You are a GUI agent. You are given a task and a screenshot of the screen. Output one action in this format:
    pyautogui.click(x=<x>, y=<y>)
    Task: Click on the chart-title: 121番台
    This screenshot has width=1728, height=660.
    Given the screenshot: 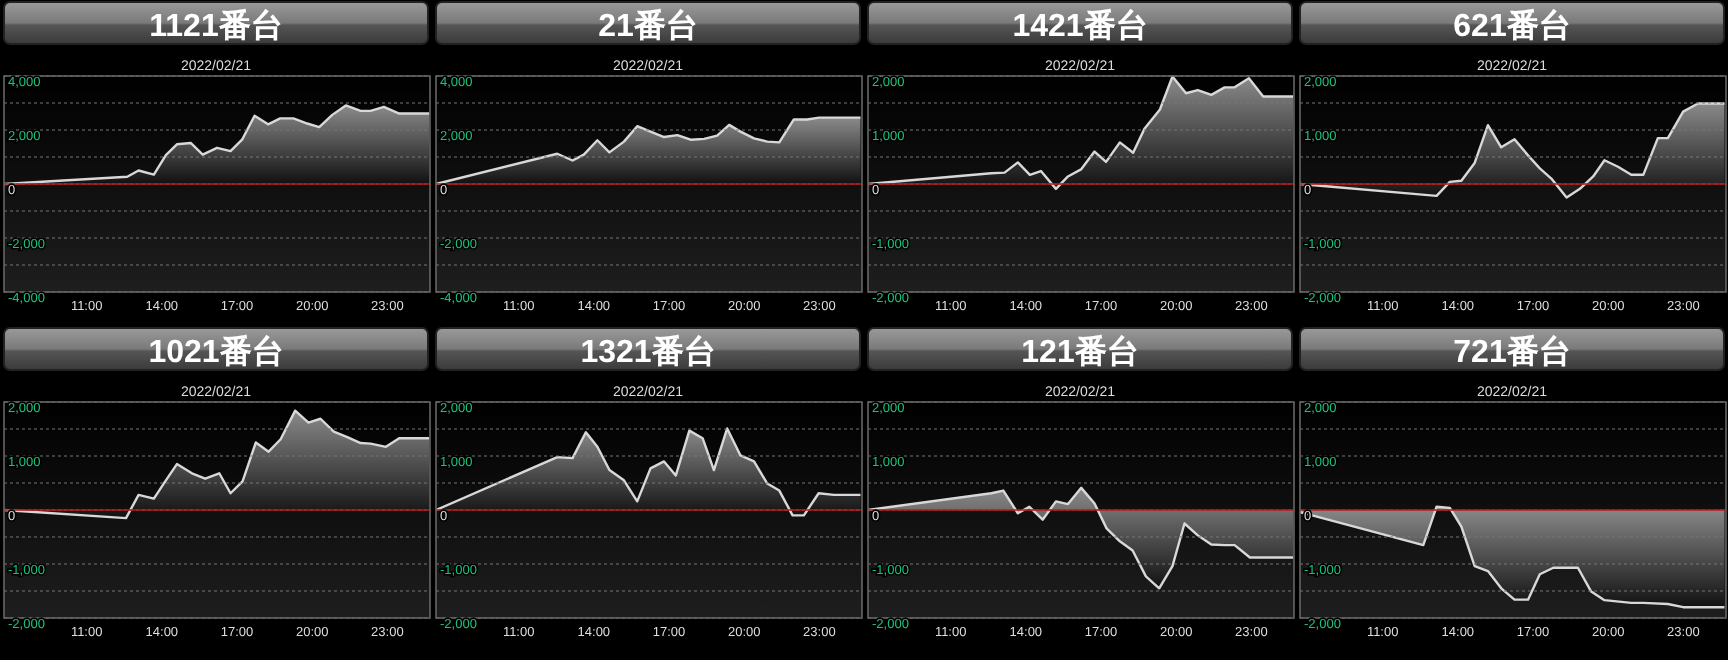 What is the action you would take?
    pyautogui.click(x=1080, y=352)
    